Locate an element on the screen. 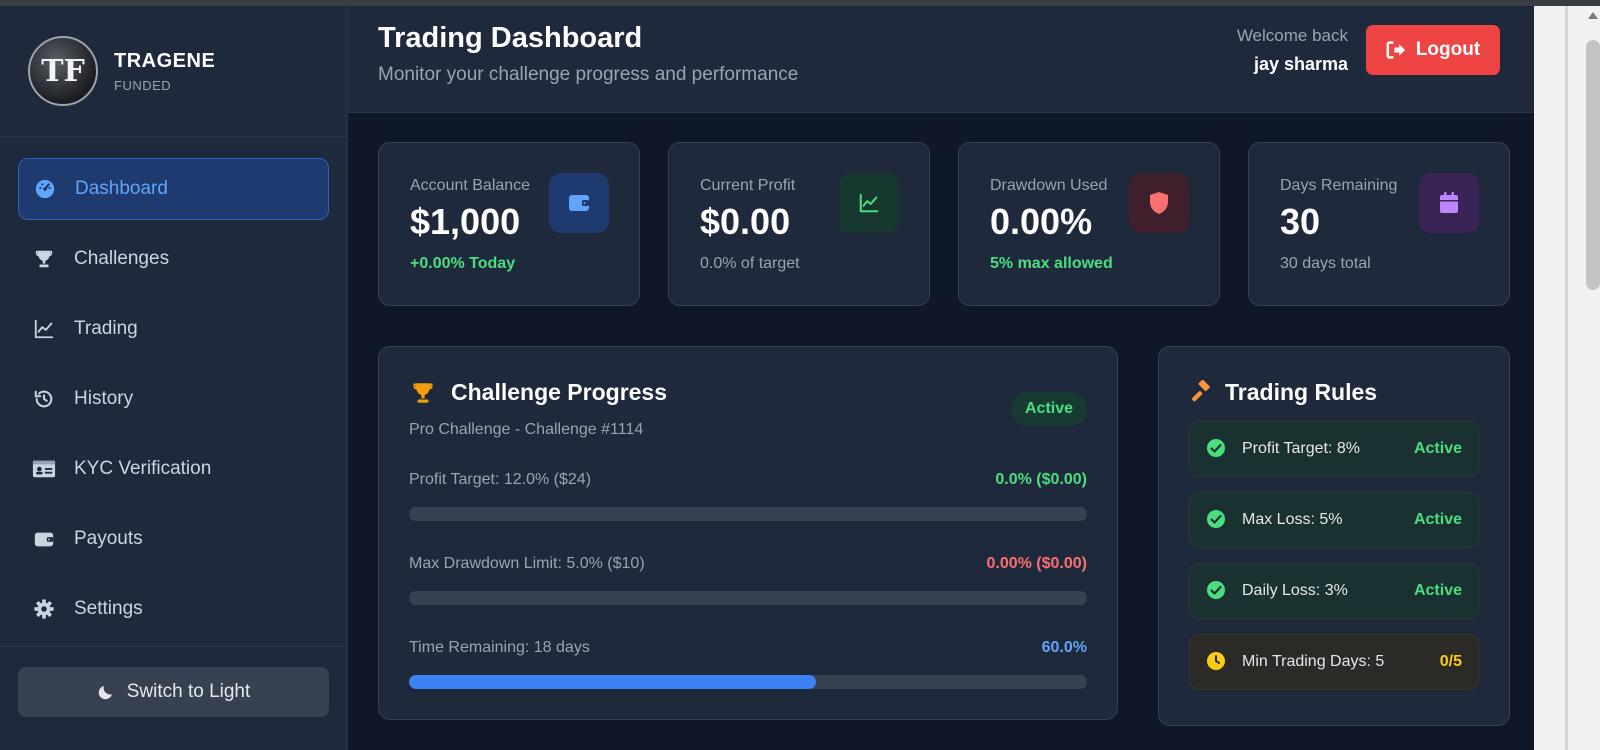  progress-label: Max Drawdown Limit: 5.0% ($10) is located at coordinates (527, 563).